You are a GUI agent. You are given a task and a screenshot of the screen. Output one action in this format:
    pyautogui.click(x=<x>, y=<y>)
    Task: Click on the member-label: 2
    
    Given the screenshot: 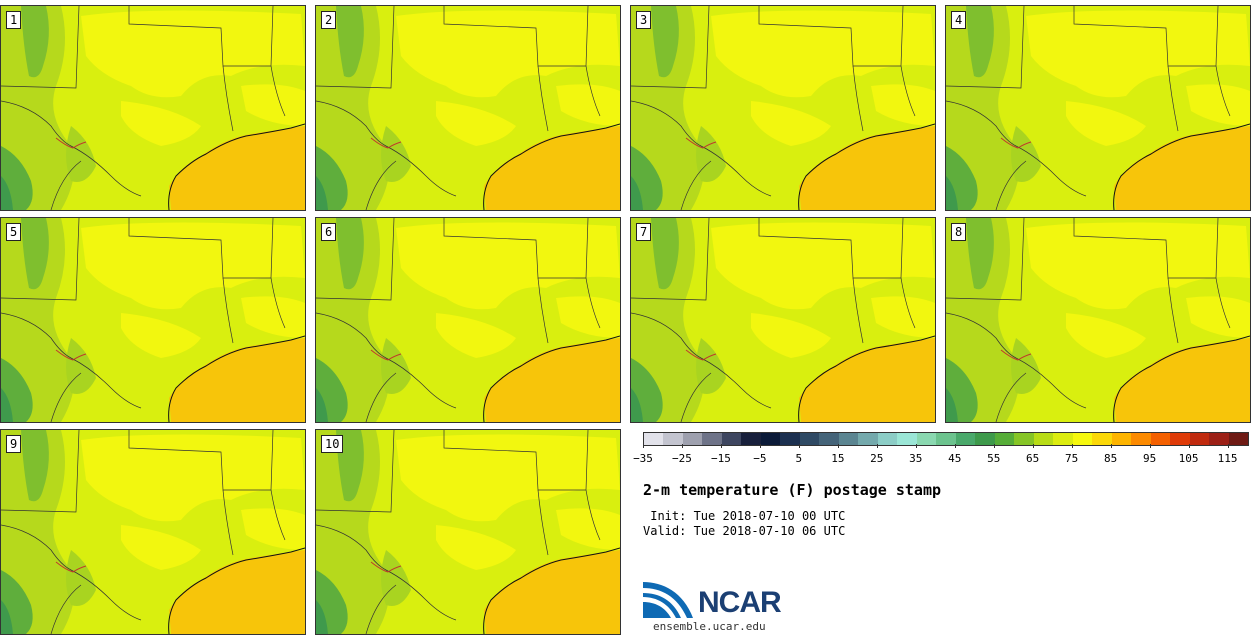 What is the action you would take?
    pyautogui.click(x=329, y=20)
    